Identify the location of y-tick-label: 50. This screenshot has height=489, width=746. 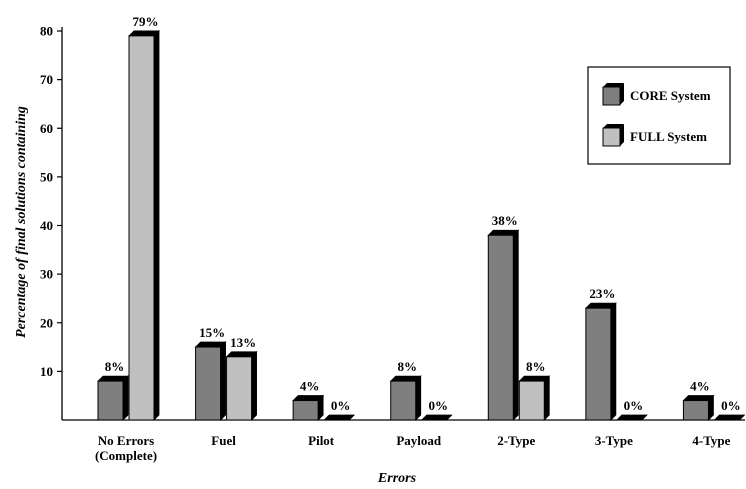
(46, 176).